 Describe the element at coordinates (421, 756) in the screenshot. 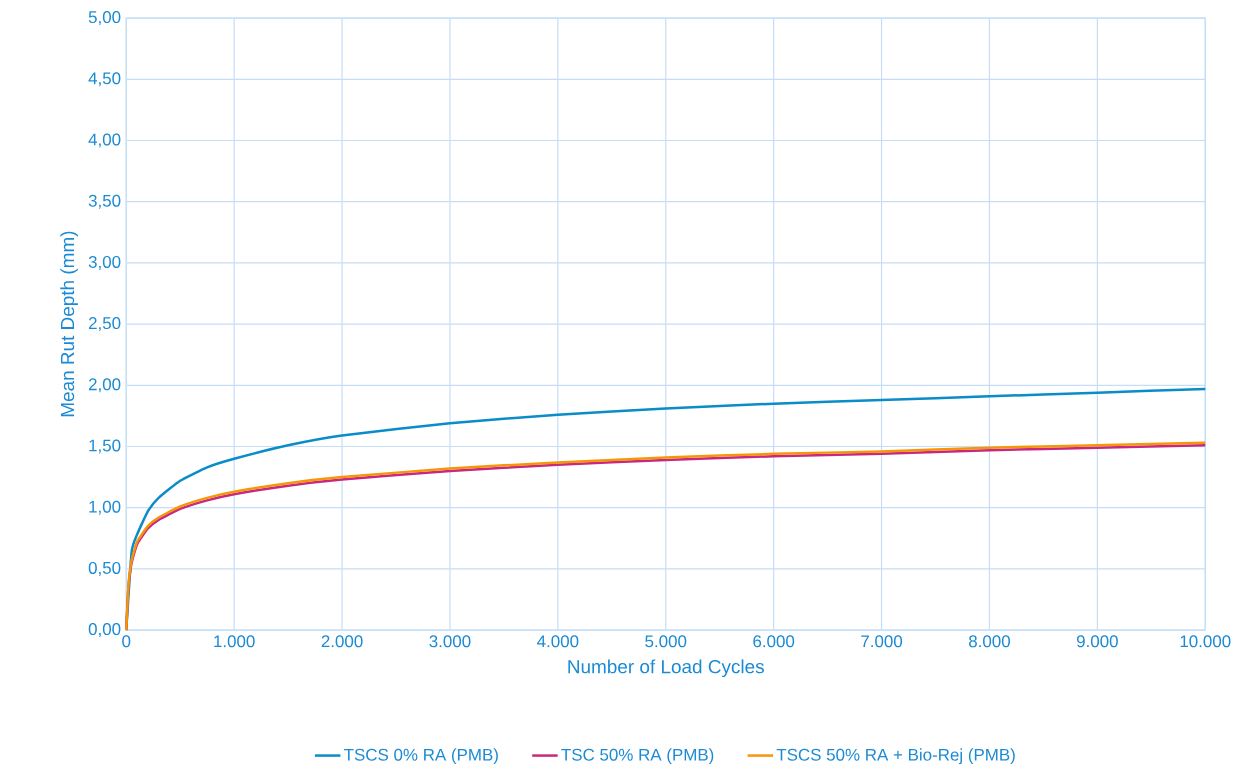

I see `legend-label: TSCS 0% RA (PMB)` at that location.